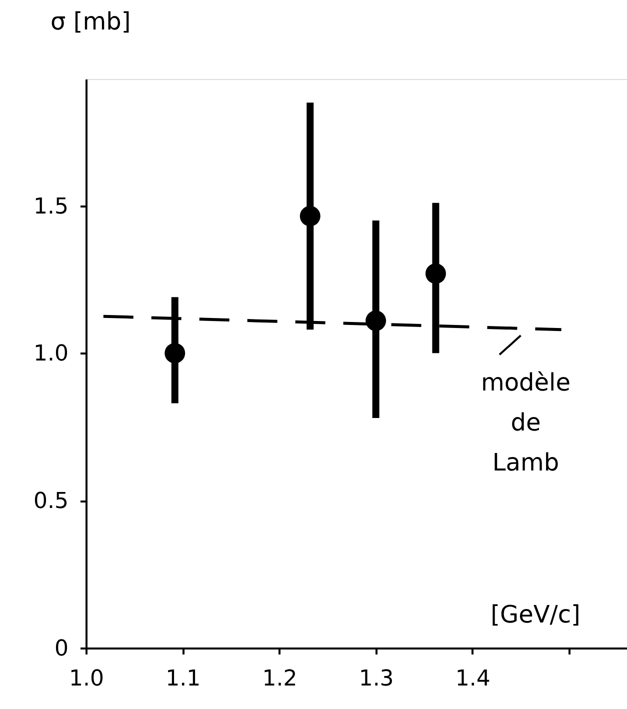 The image size is (627, 709). I want to click on y-tick-label: 1.0, so click(51, 354).